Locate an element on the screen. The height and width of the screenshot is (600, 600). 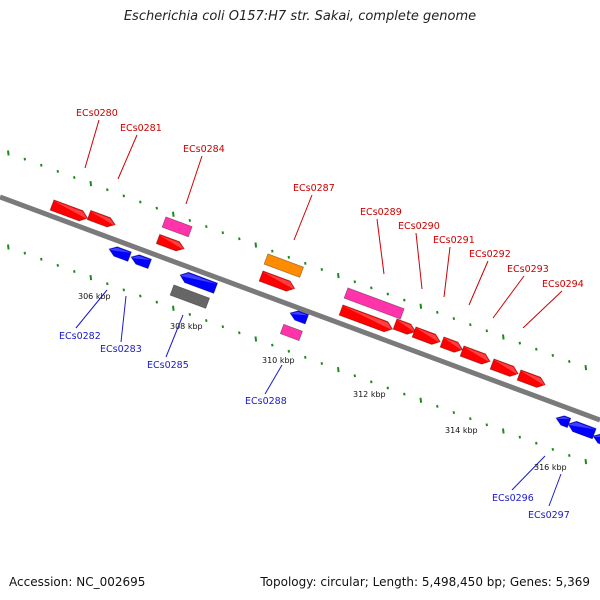
scale-tick-label: 314 kbp is located at coordinates (461, 430).